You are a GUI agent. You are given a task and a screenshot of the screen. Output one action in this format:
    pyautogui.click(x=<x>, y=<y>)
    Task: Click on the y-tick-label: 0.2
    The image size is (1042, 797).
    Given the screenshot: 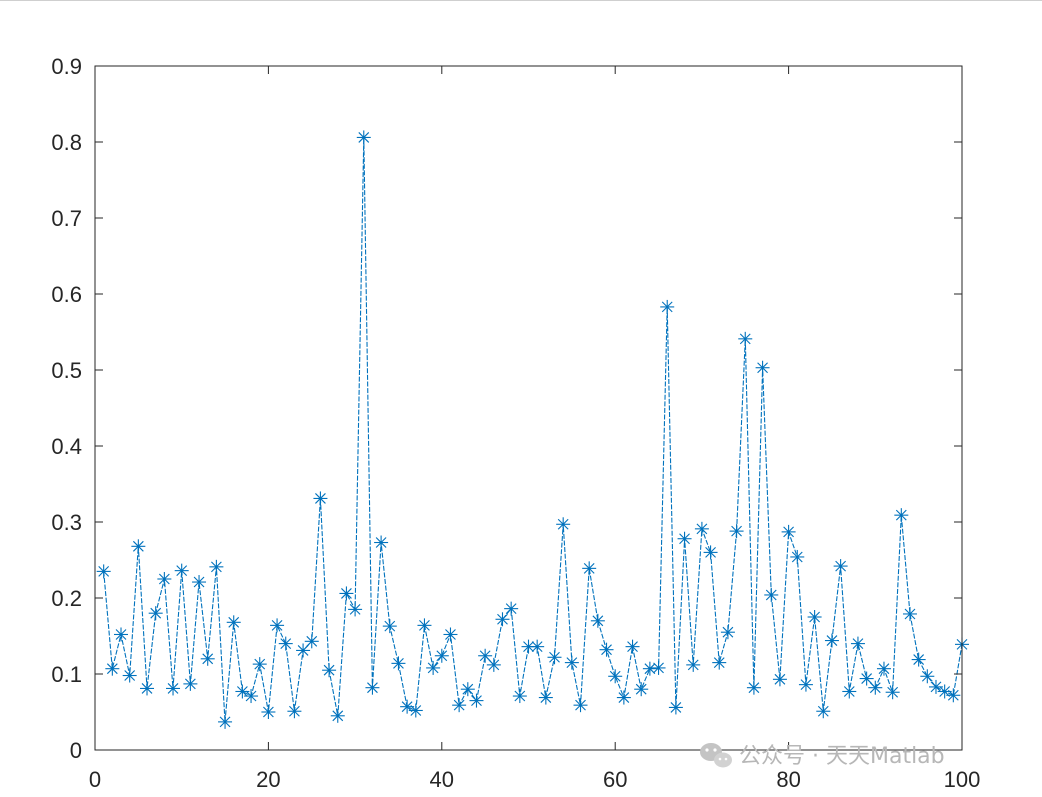 What is the action you would take?
    pyautogui.click(x=66, y=598)
    